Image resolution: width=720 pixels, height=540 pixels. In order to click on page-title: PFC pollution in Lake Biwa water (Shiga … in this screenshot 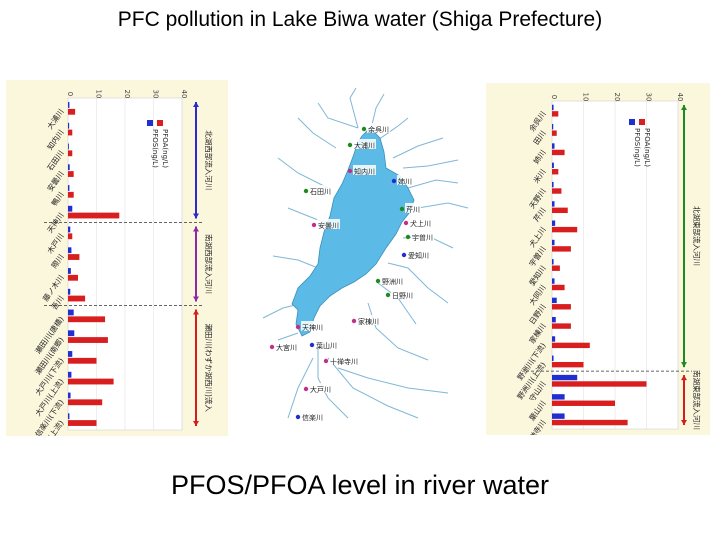, I will do `click(360, 19)`.